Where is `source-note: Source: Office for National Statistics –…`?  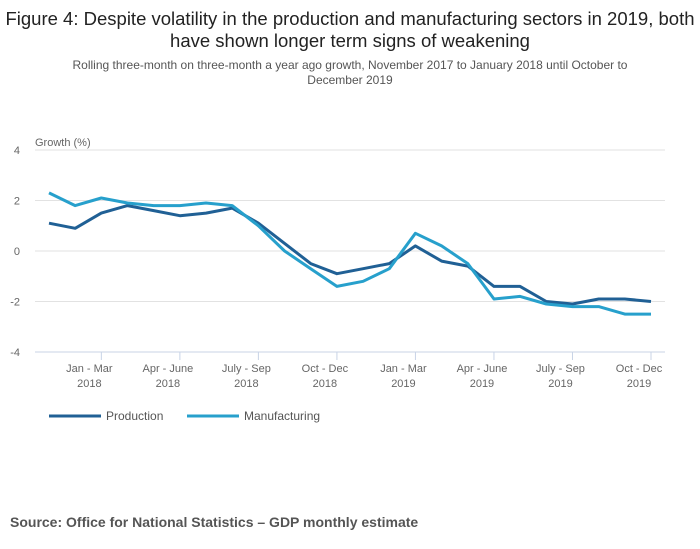
source-note: Source: Office for National Statistics –… is located at coordinates (214, 522).